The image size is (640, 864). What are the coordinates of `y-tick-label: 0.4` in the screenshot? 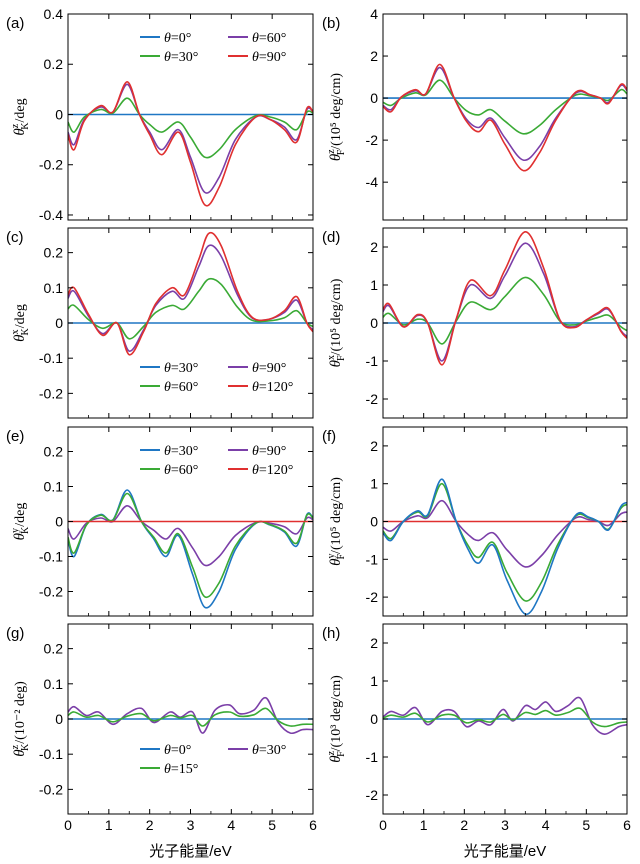 It's located at (54, 14).